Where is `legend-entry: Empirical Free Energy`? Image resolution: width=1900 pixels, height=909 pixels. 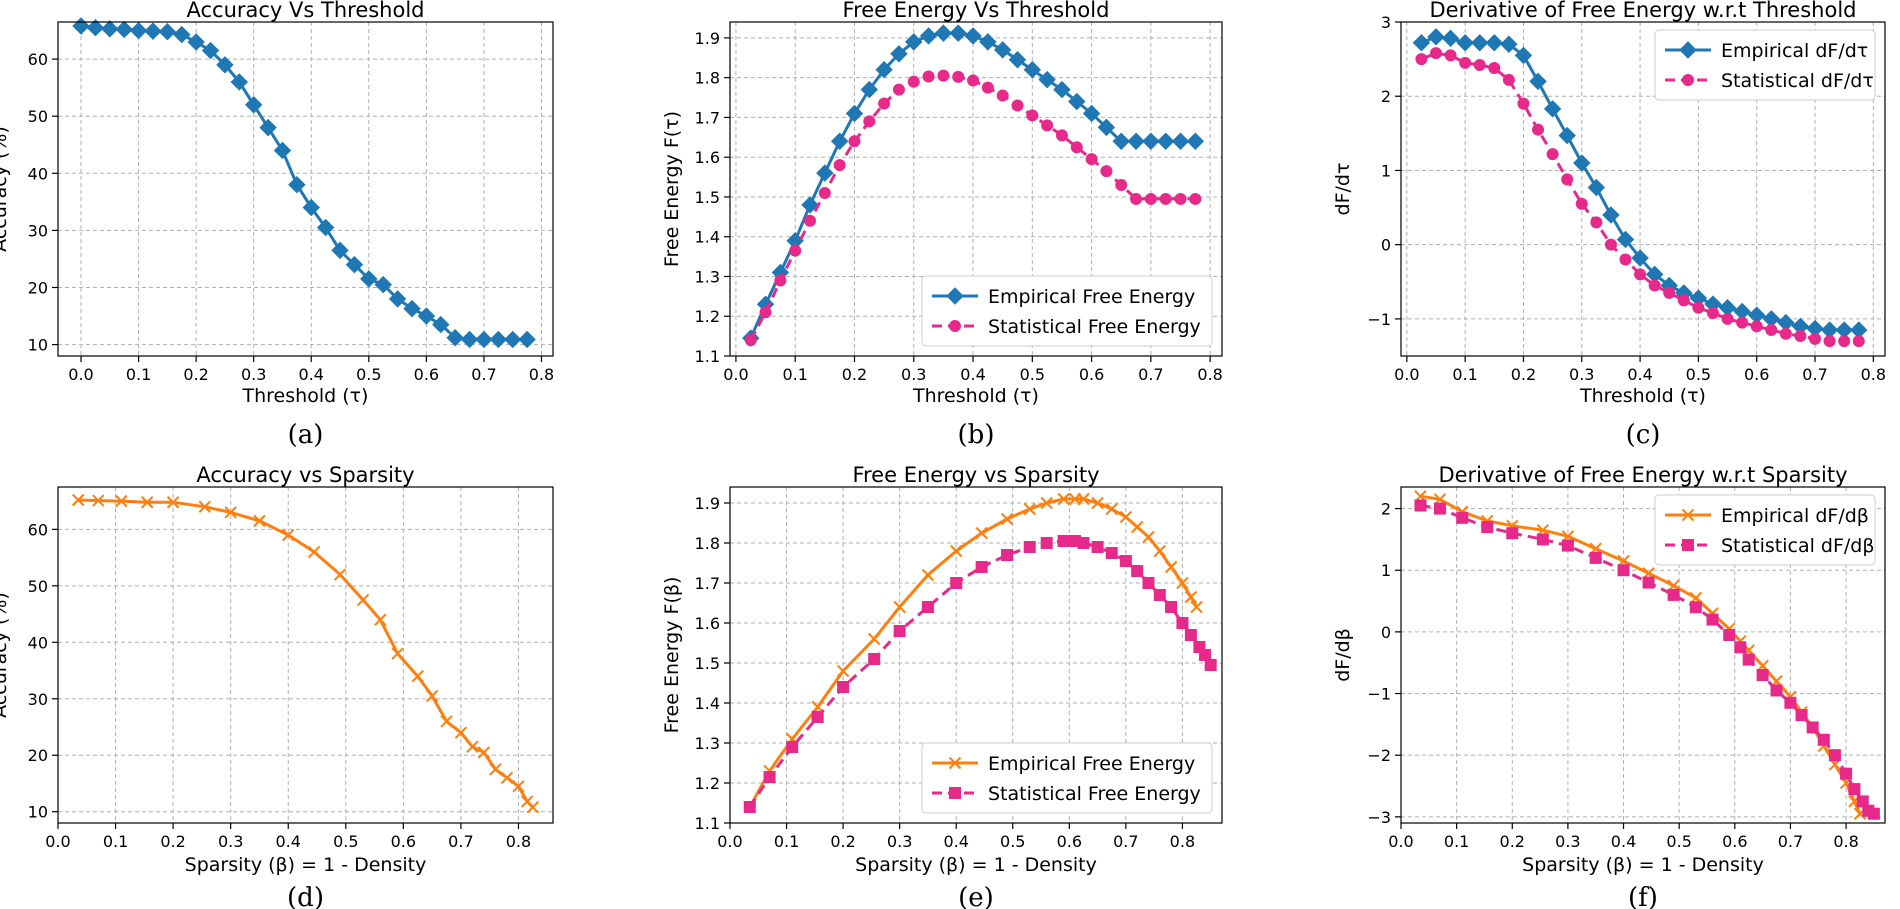
legend-entry: Empirical Free Energy is located at coordinates (1063, 764).